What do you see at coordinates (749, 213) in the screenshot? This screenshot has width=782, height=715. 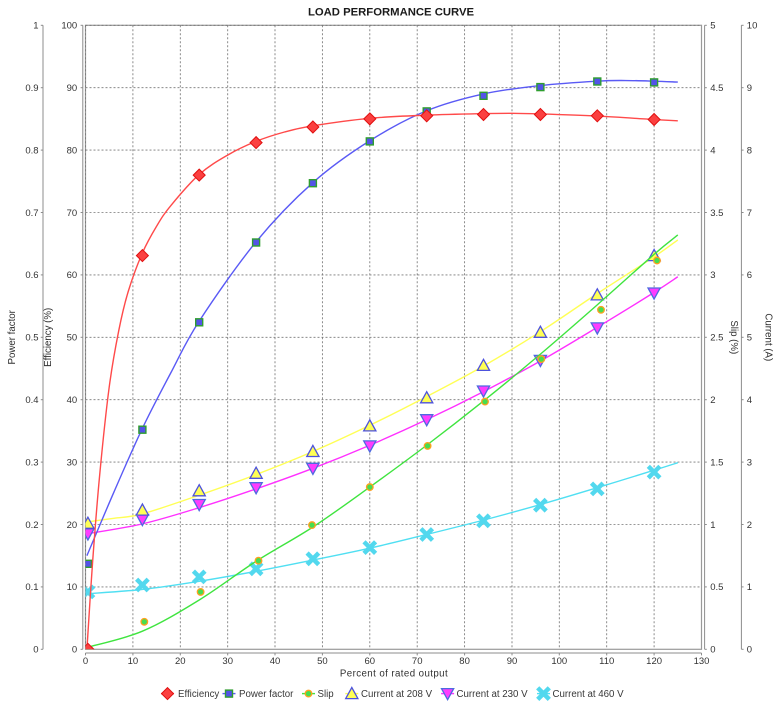 I see `svg-text: 7` at bounding box center [749, 213].